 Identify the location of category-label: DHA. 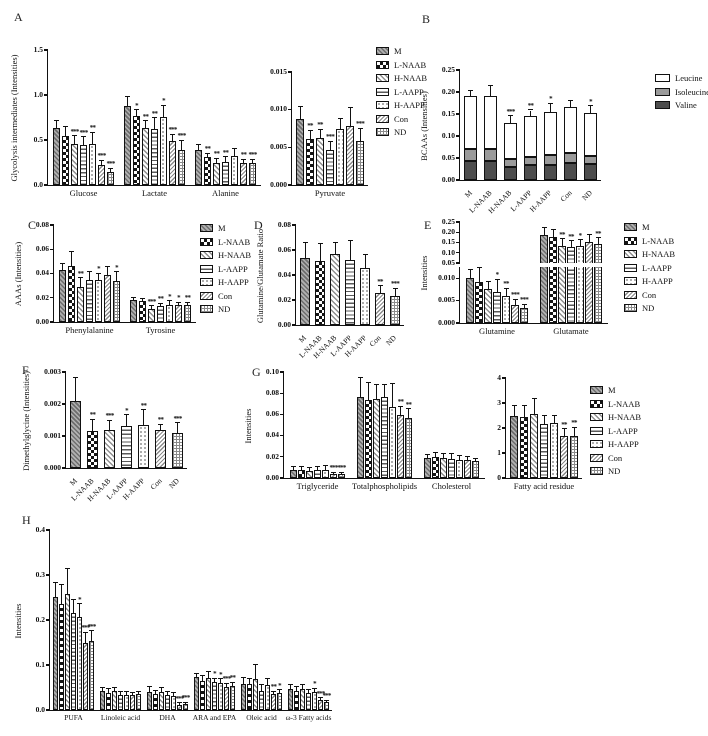
(167, 717).